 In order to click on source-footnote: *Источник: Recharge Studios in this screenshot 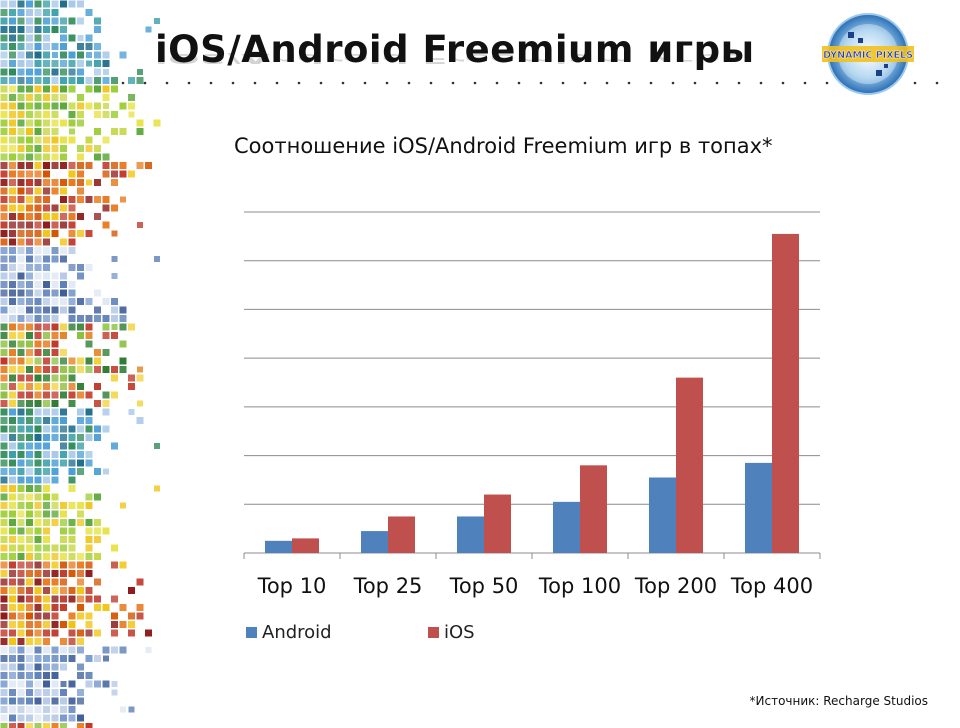, I will do `click(839, 701)`.